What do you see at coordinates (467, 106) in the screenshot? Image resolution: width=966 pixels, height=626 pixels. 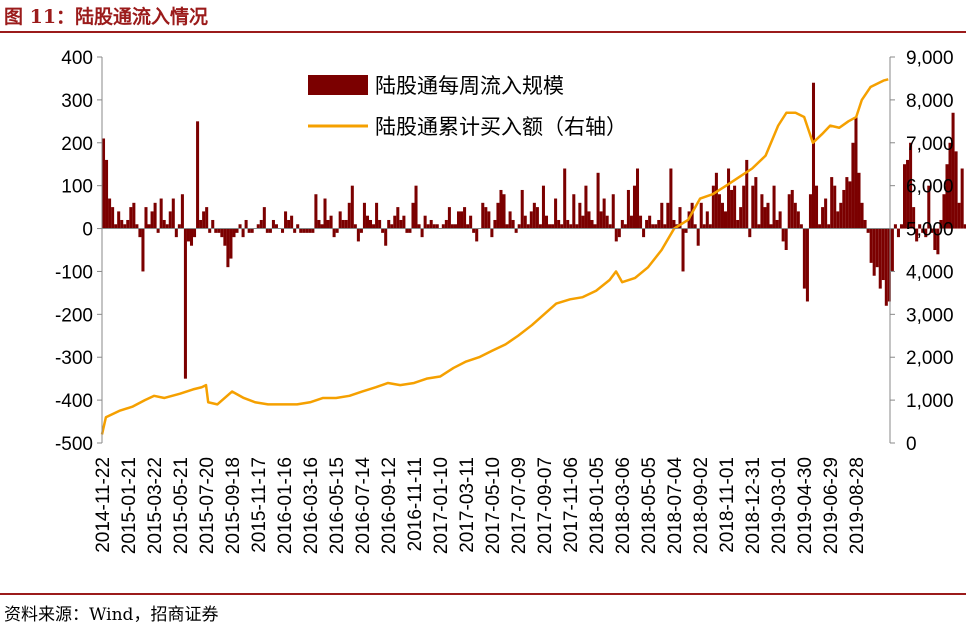 I see `legend: 陆股通每周流入规模 陆股通累计买入额（右轴）` at bounding box center [467, 106].